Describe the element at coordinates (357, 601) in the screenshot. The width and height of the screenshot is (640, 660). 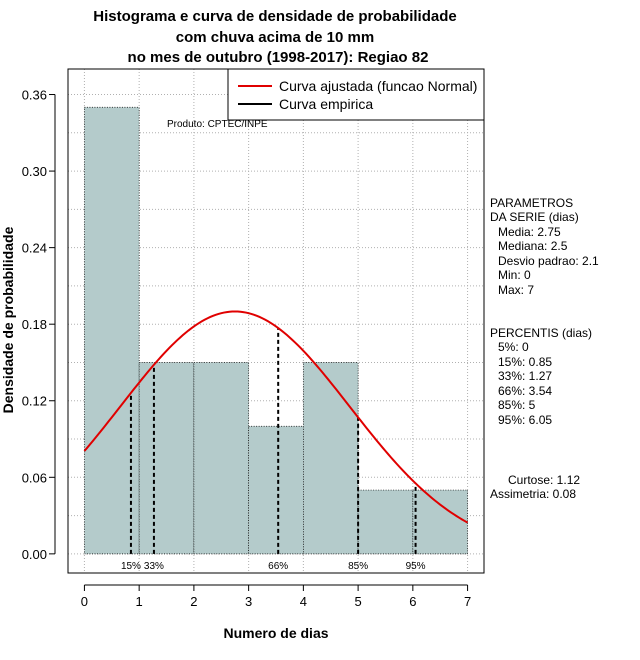
I see `x-tick-label-5: 5` at that location.